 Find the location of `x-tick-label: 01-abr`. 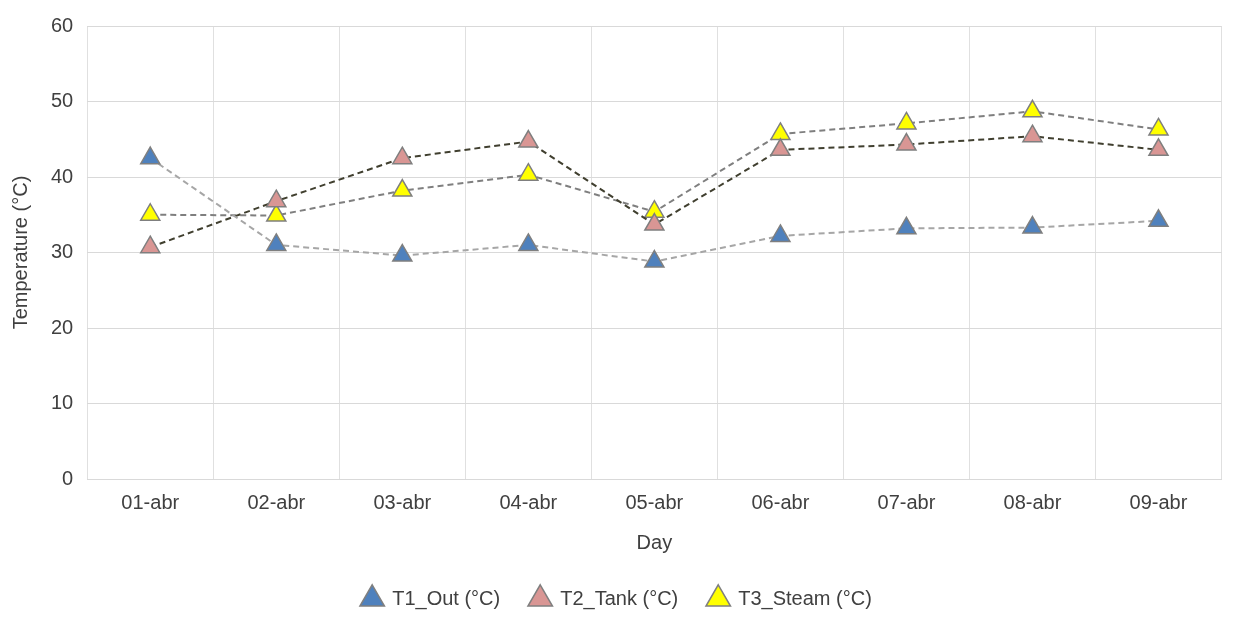

x-tick-label: 01-abr is located at coordinates (150, 501).